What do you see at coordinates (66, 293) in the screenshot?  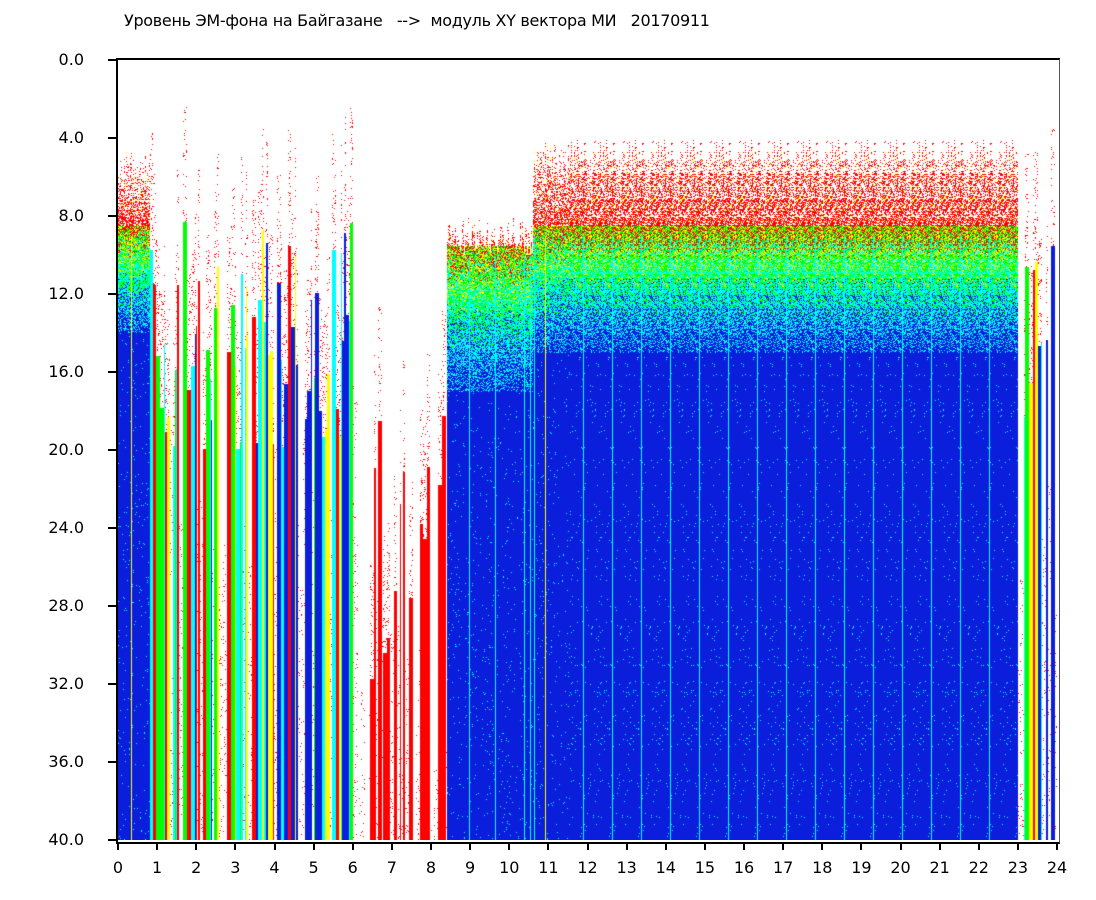 I see `y-tick-label: 12.0` at bounding box center [66, 293].